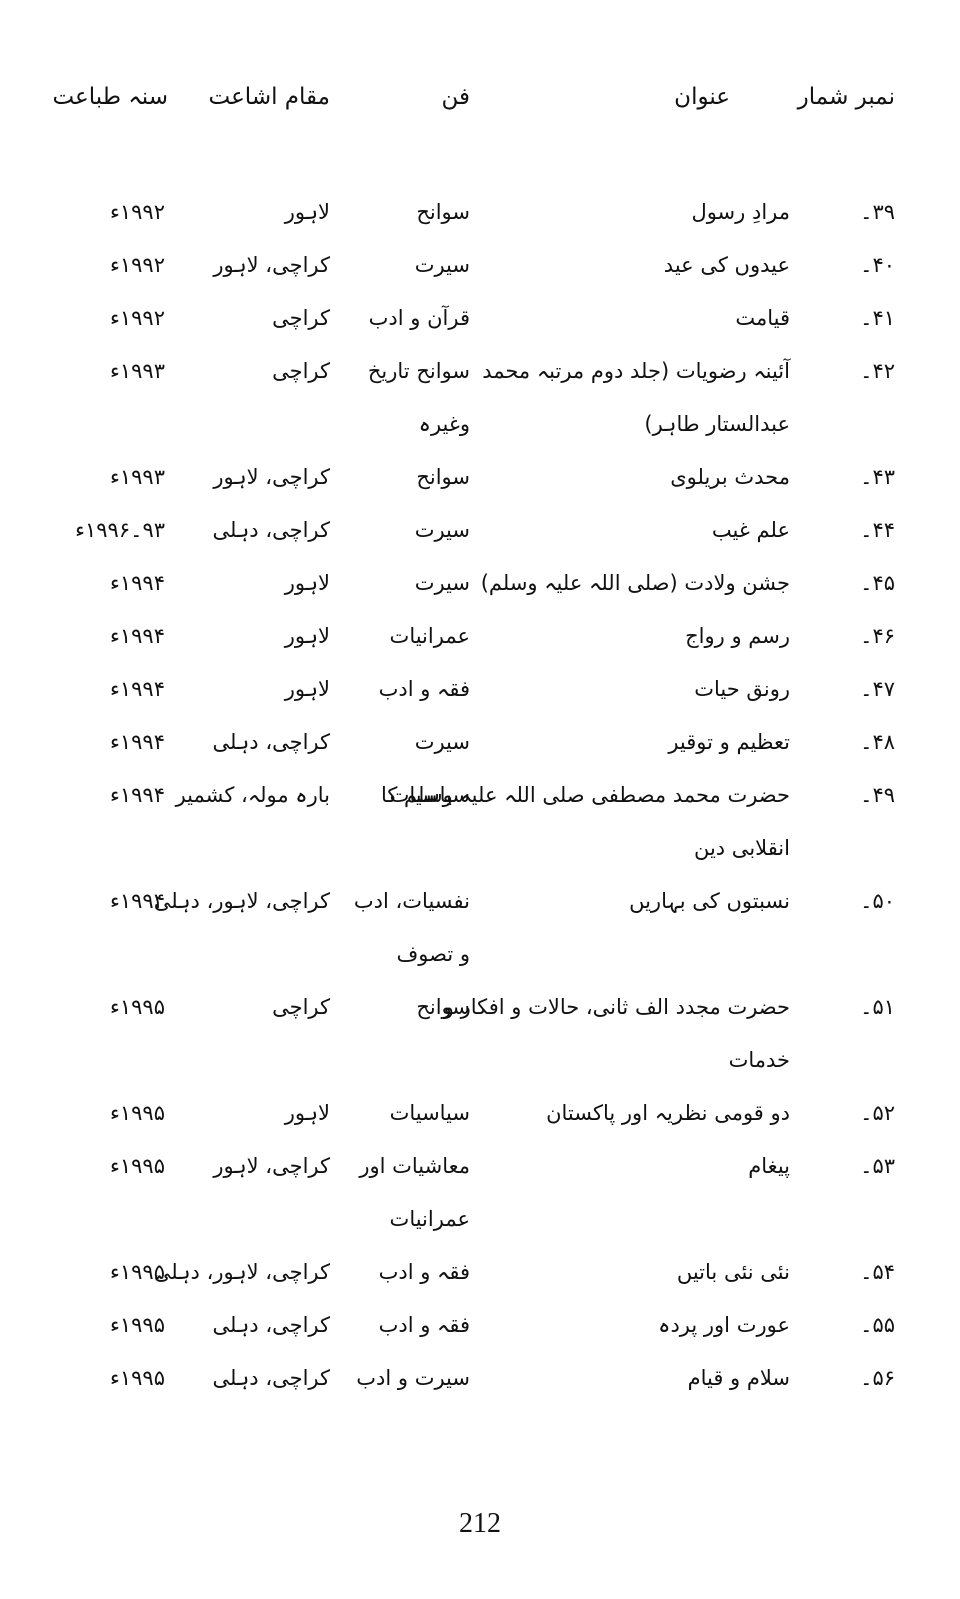 The image size is (960, 1599). I want to click on row-title: رسم و رواج, so click(737, 636).